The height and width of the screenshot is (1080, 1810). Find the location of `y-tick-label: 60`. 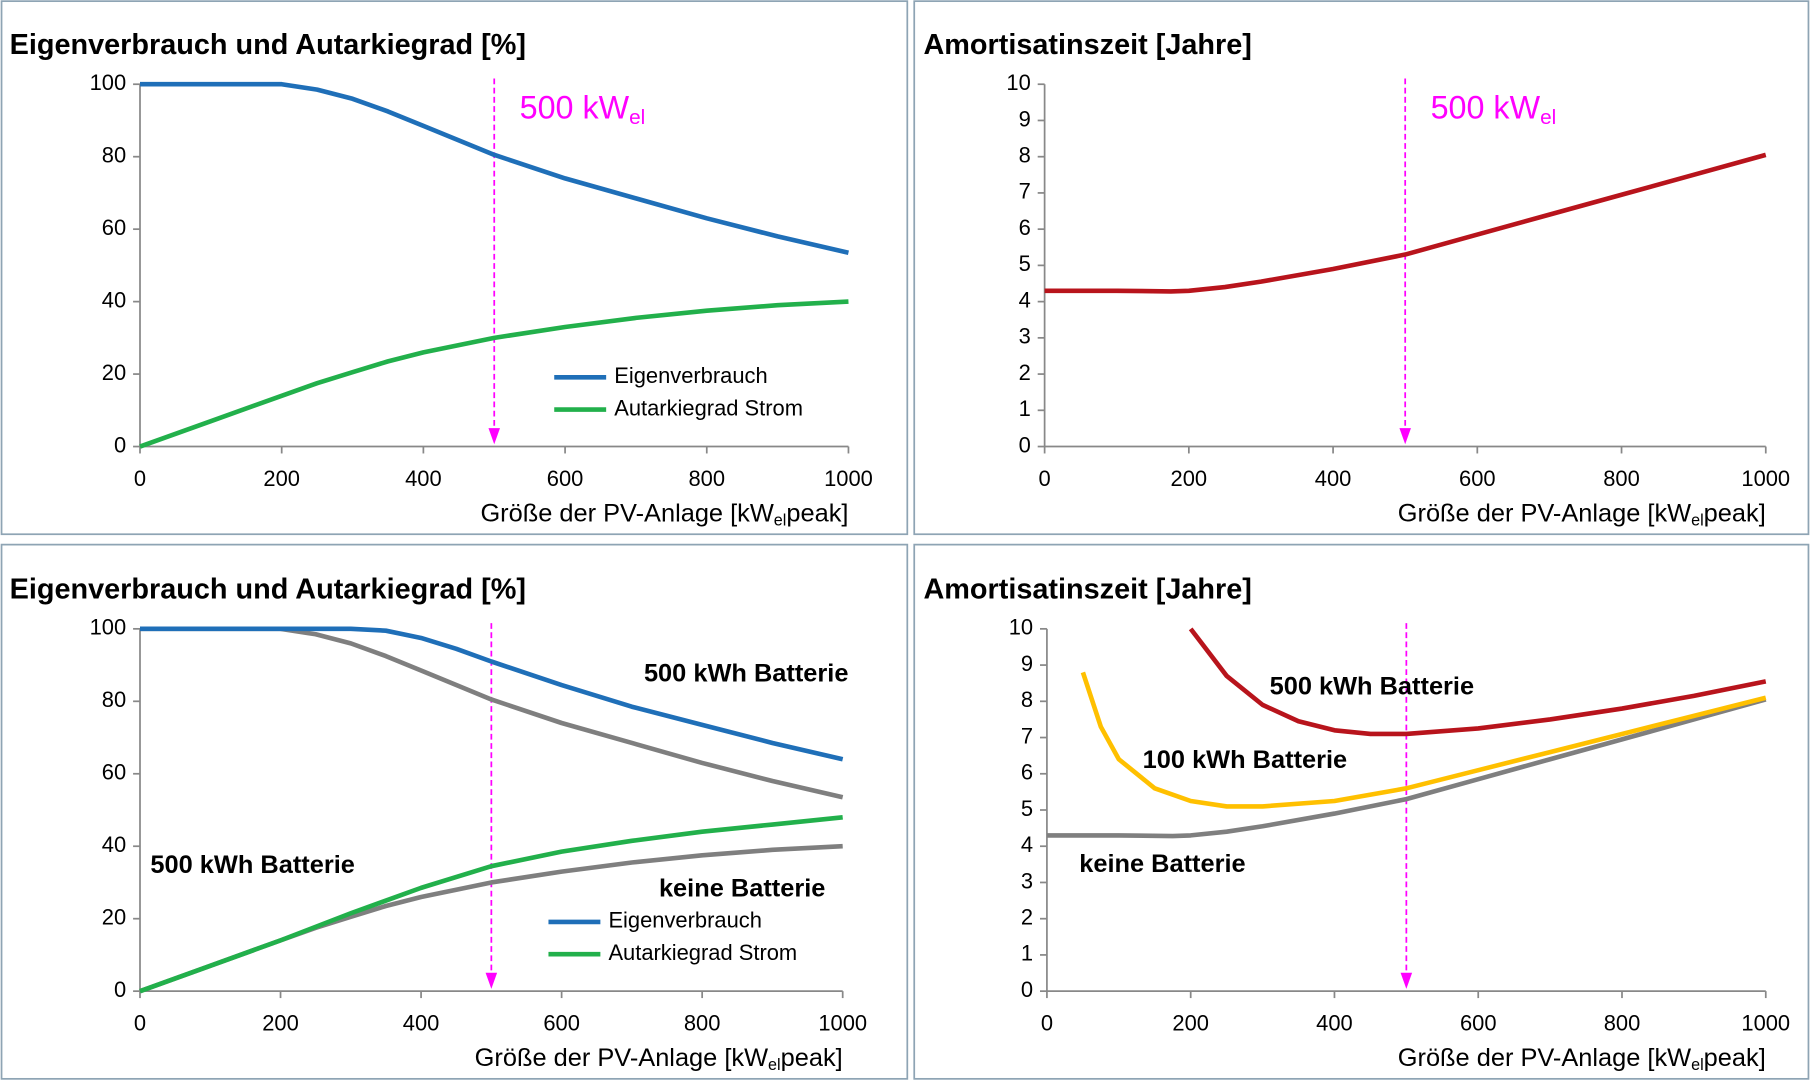

y-tick-label: 60 is located at coordinates (114, 772).